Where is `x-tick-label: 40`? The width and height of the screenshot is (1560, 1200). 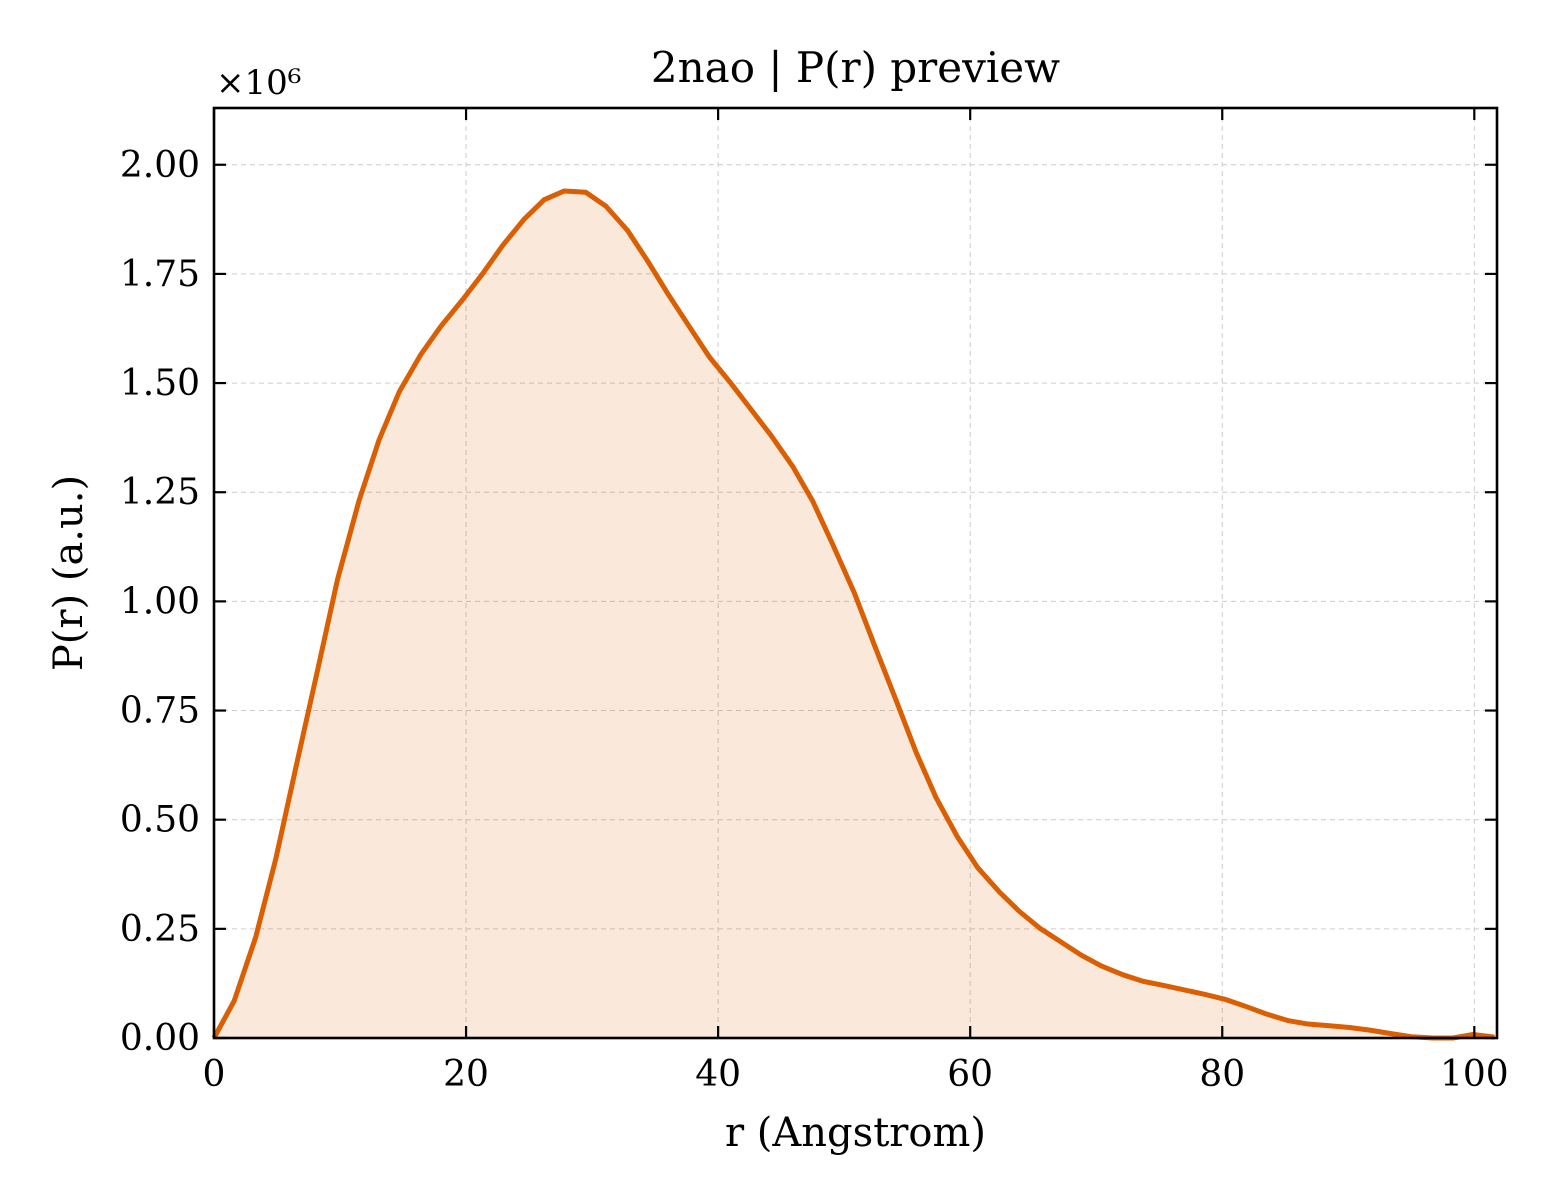 x-tick-label: 40 is located at coordinates (718, 1074).